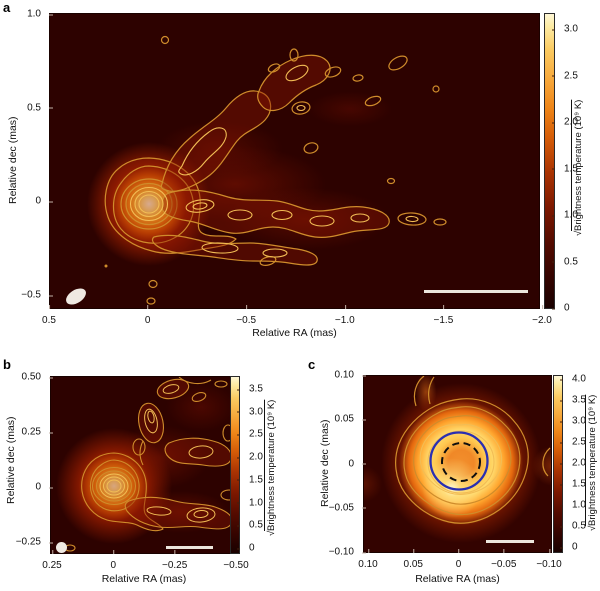  What do you see at coordinates (443, 315) in the screenshot?
I see `tick-label: −1.5` at bounding box center [443, 315].